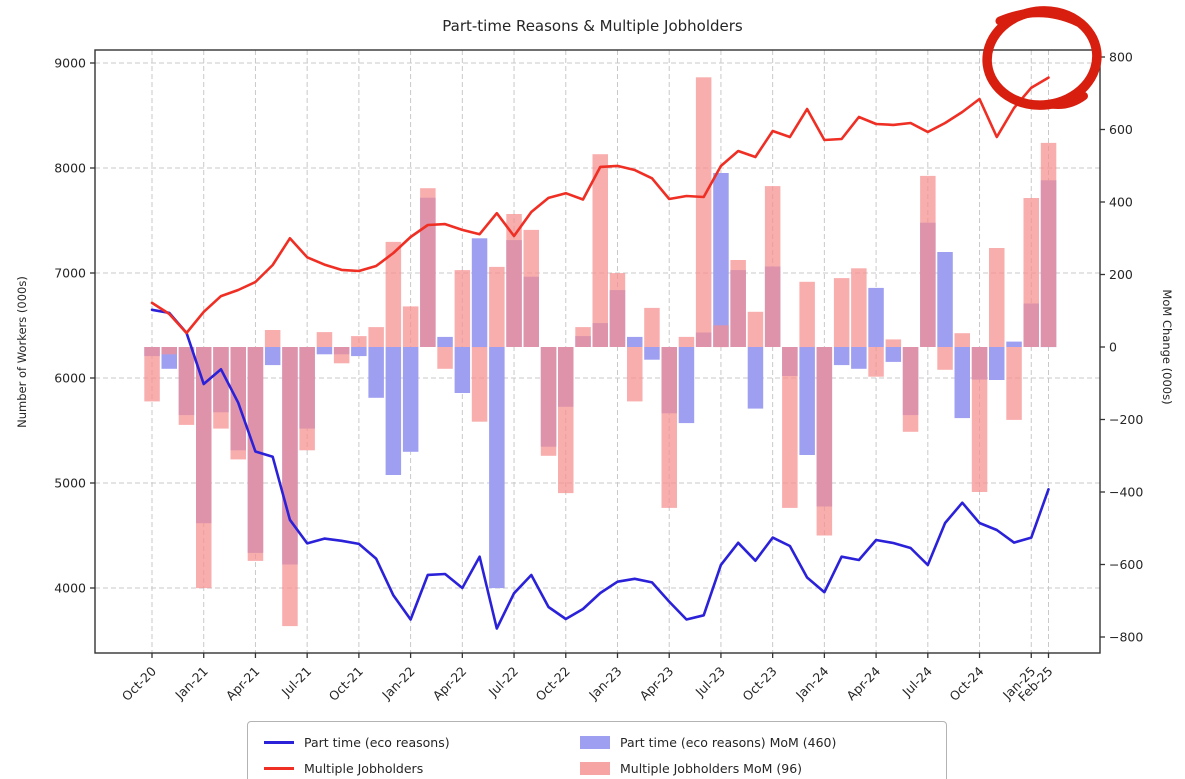 This screenshot has height=779, width=1185. Describe the element at coordinates (279, 742) in the screenshot. I see `blue-line-swatch` at that location.